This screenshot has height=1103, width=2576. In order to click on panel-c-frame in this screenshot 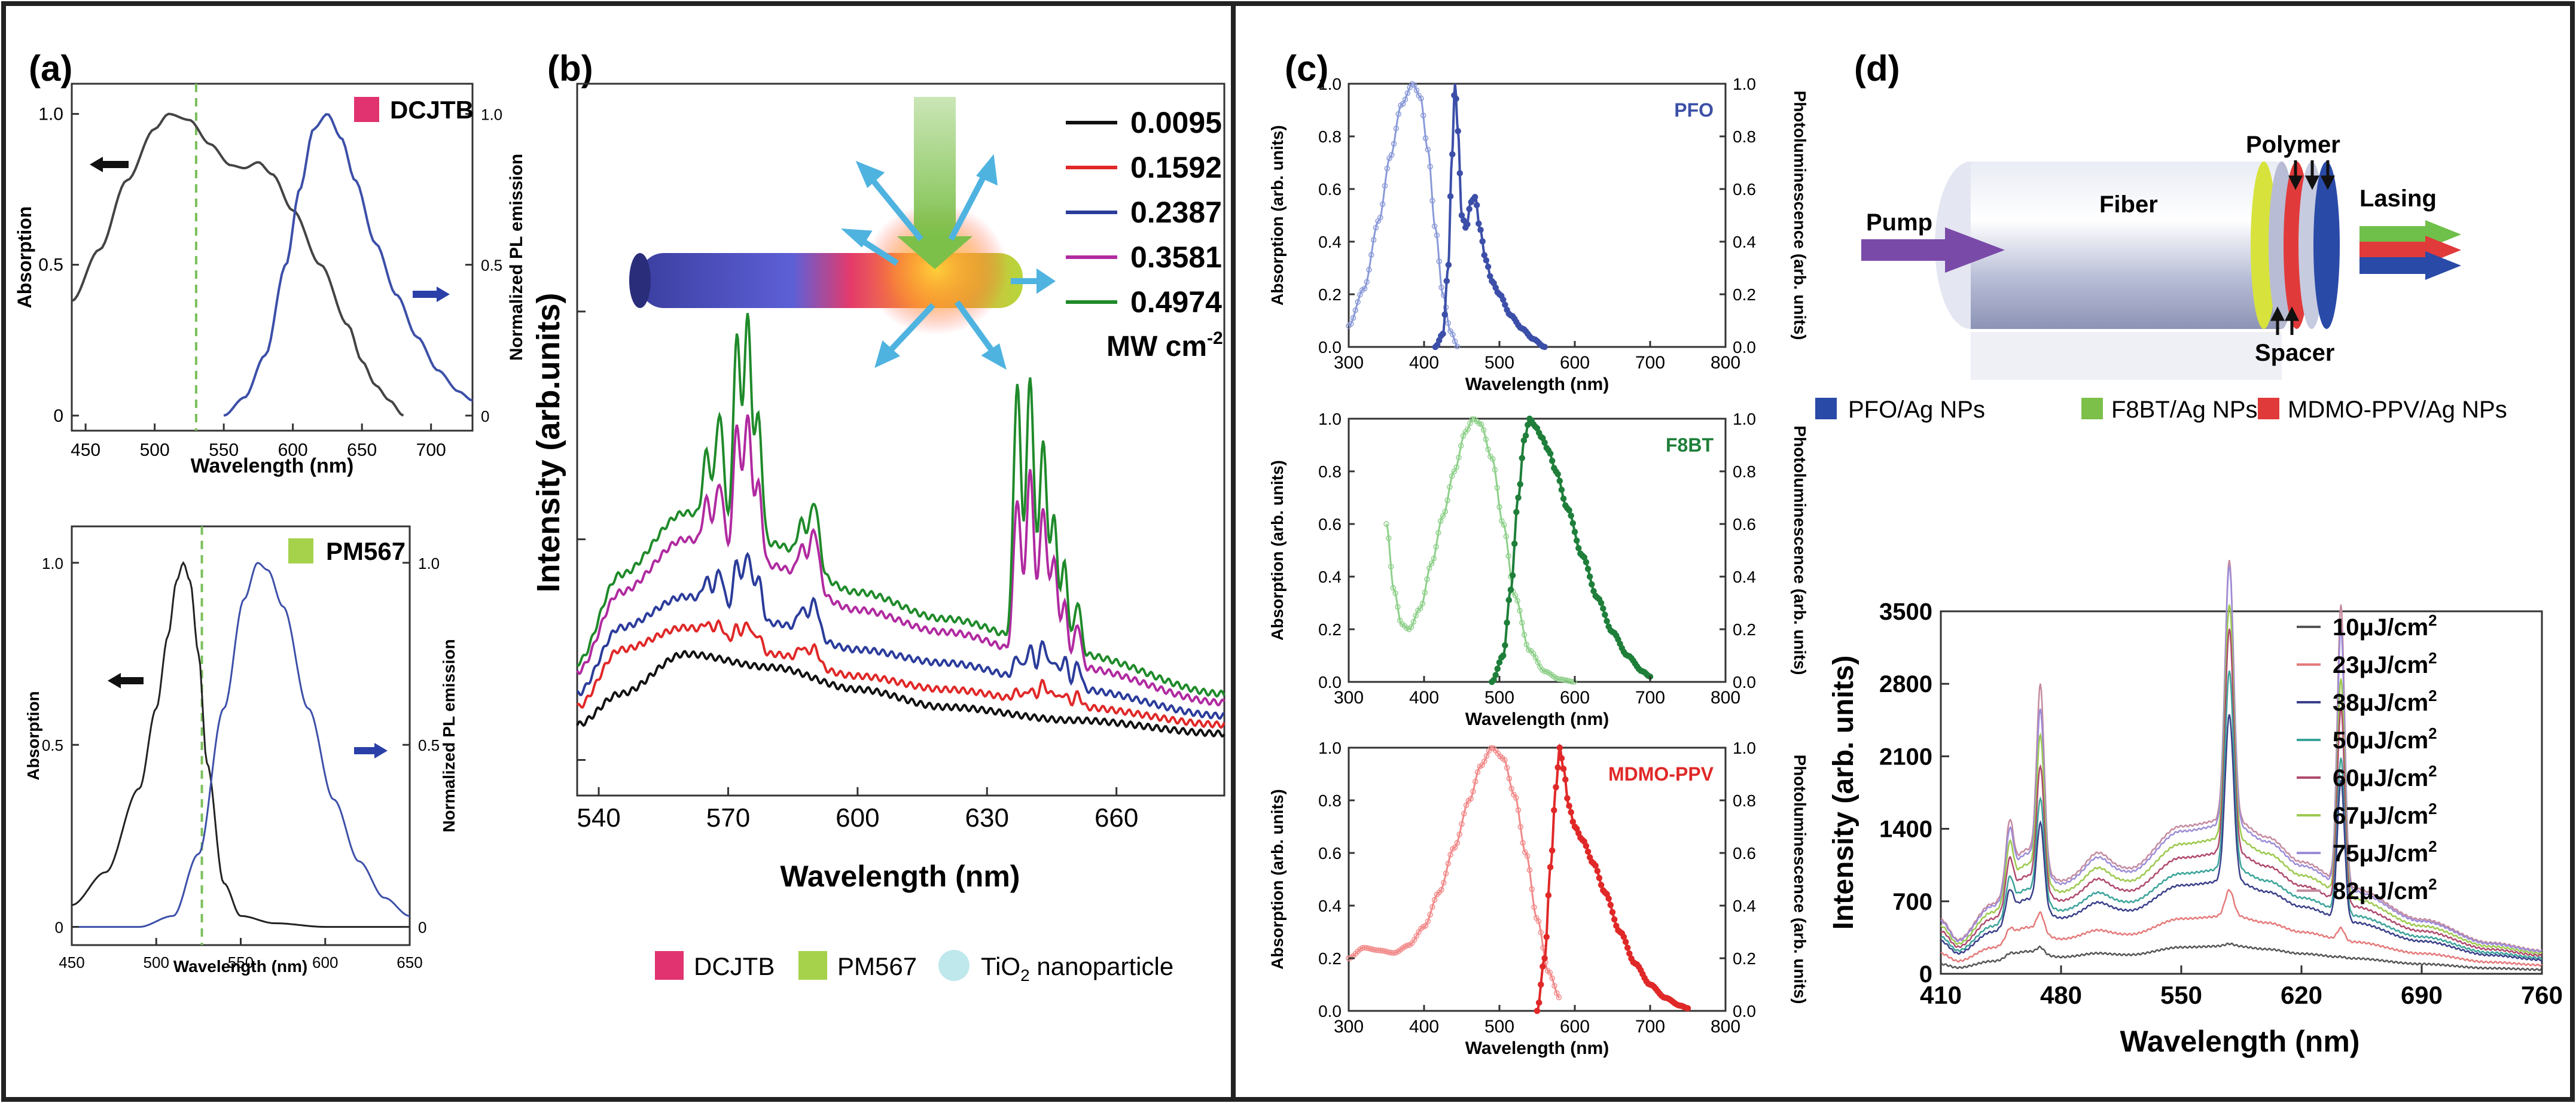, I will do `click(1537, 216)`.